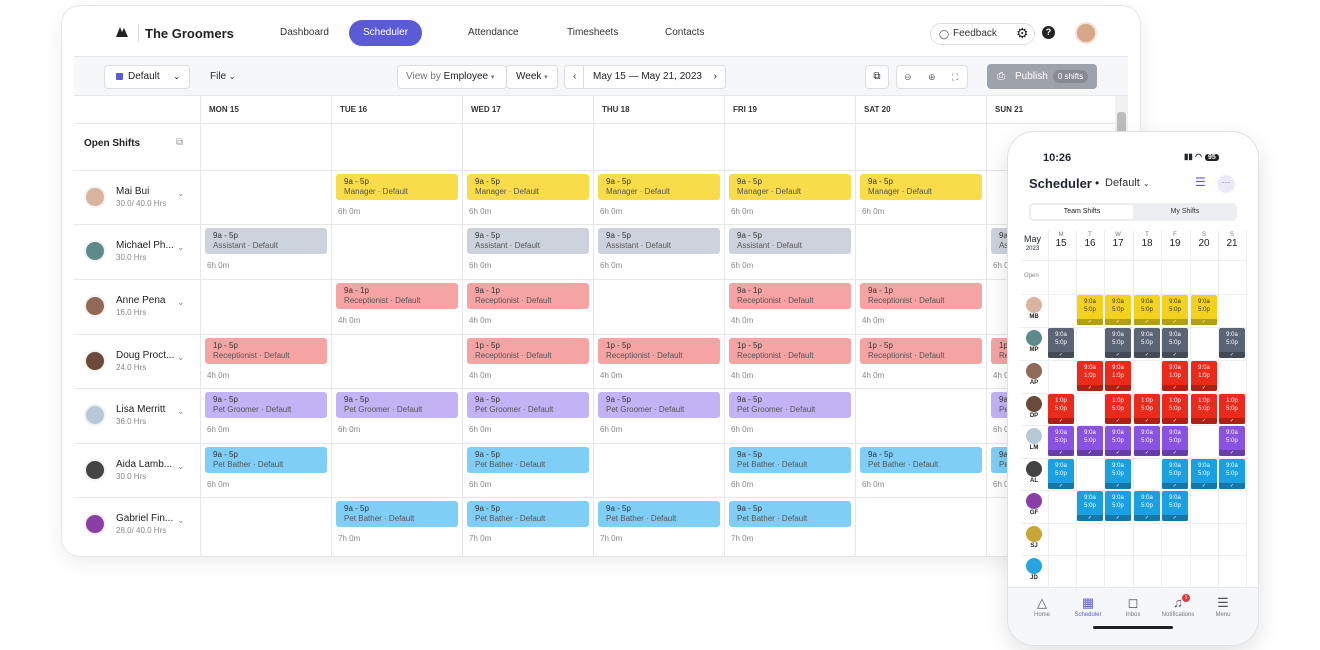  I want to click on zoom-out-icon: ⊖, so click(908, 77).